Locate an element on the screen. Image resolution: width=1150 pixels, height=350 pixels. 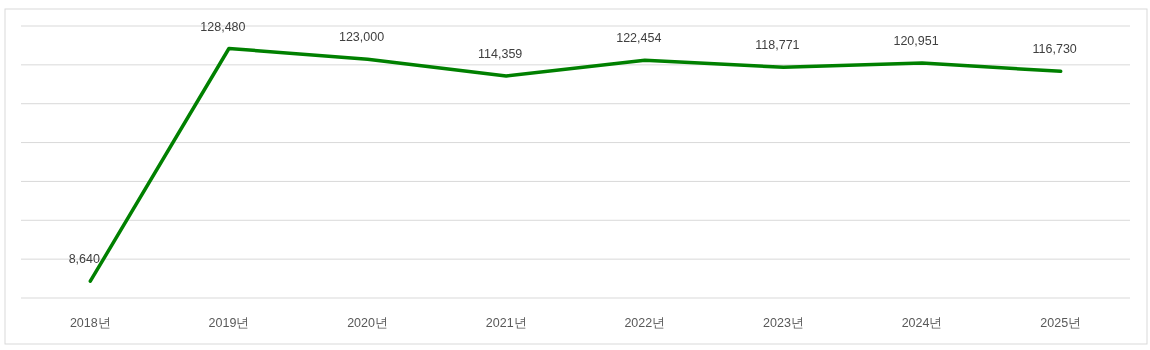
x-tick-label: 2020년 is located at coordinates (367, 323).